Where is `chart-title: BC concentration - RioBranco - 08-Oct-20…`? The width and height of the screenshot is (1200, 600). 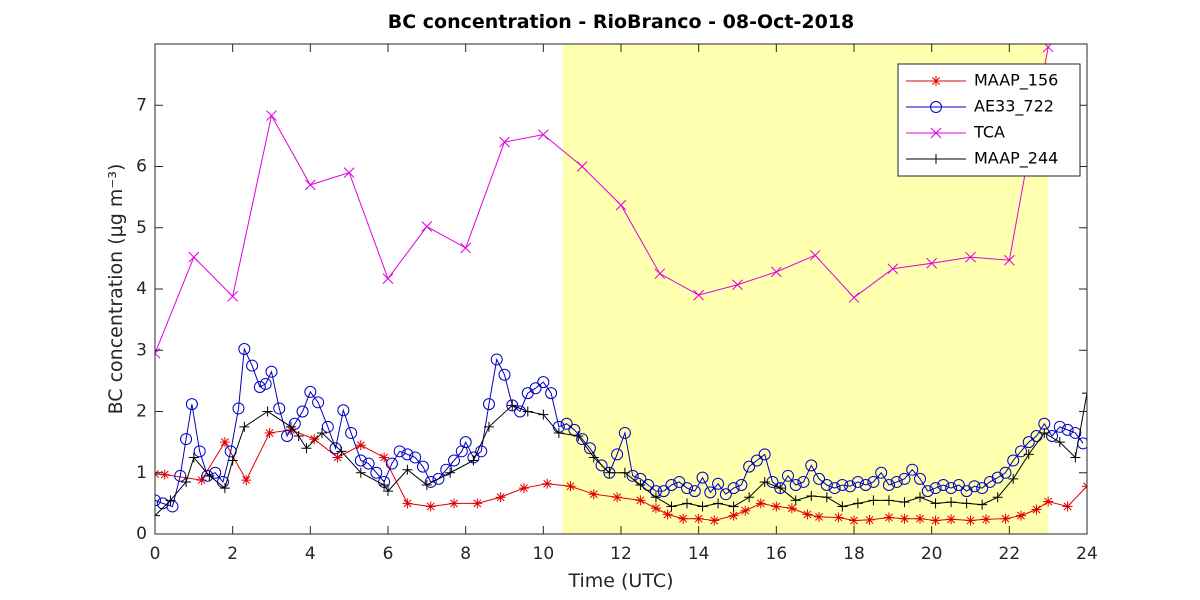
chart-title: BC concentration - RioBranco - 08-Oct-20… is located at coordinates (621, 22).